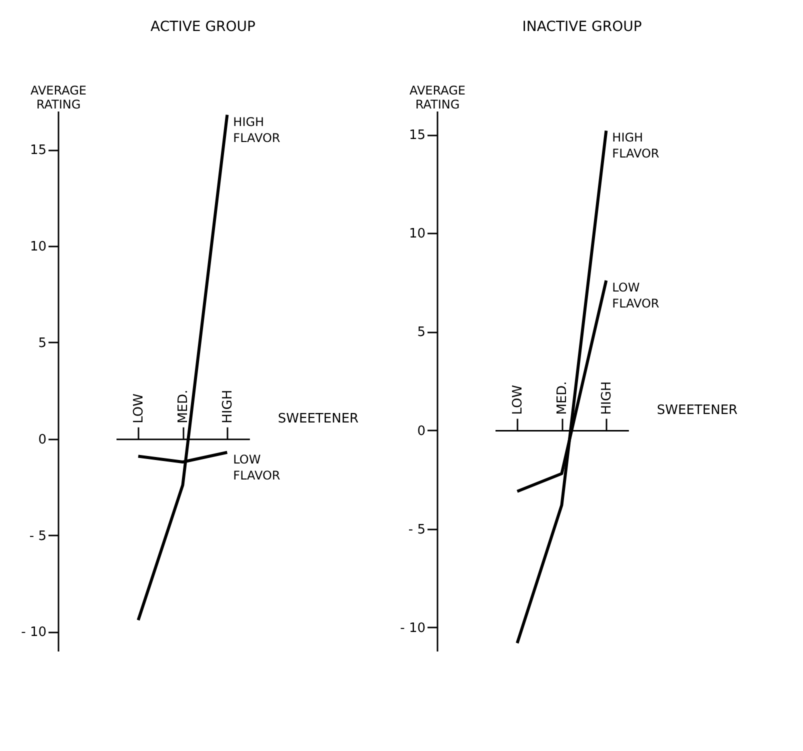 The width and height of the screenshot is (803, 751). What do you see at coordinates (203, 27) in the screenshot?
I see `chart-title: ACTIVE GROUP` at bounding box center [203, 27].